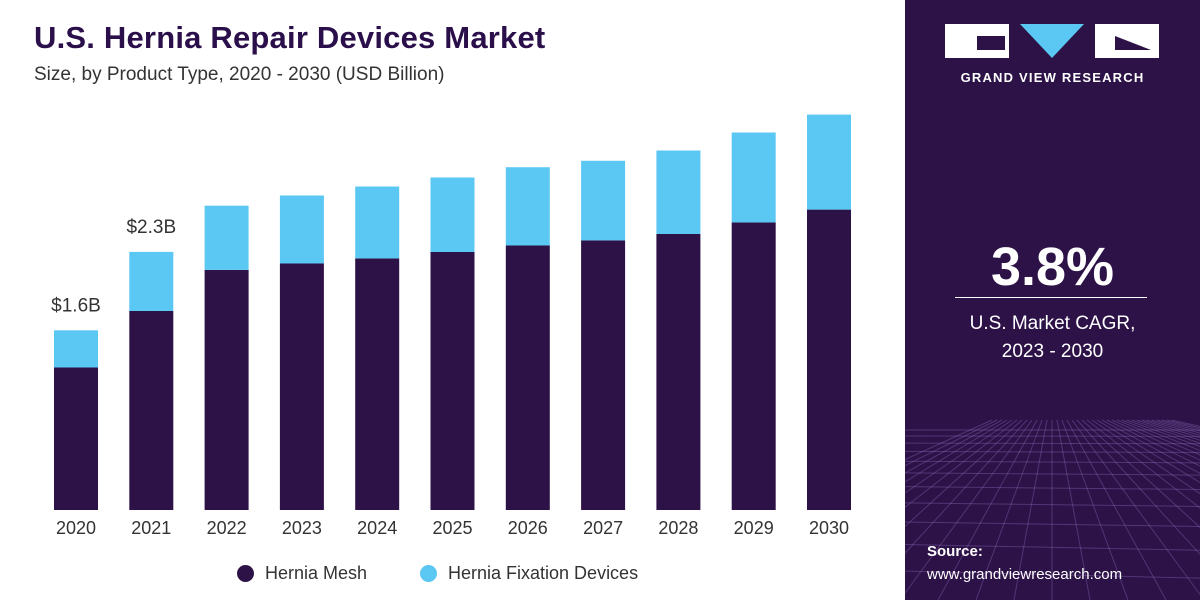 The height and width of the screenshot is (600, 1200). What do you see at coordinates (754, 528) in the screenshot?
I see `x-tick-label-2029: 2029` at bounding box center [754, 528].